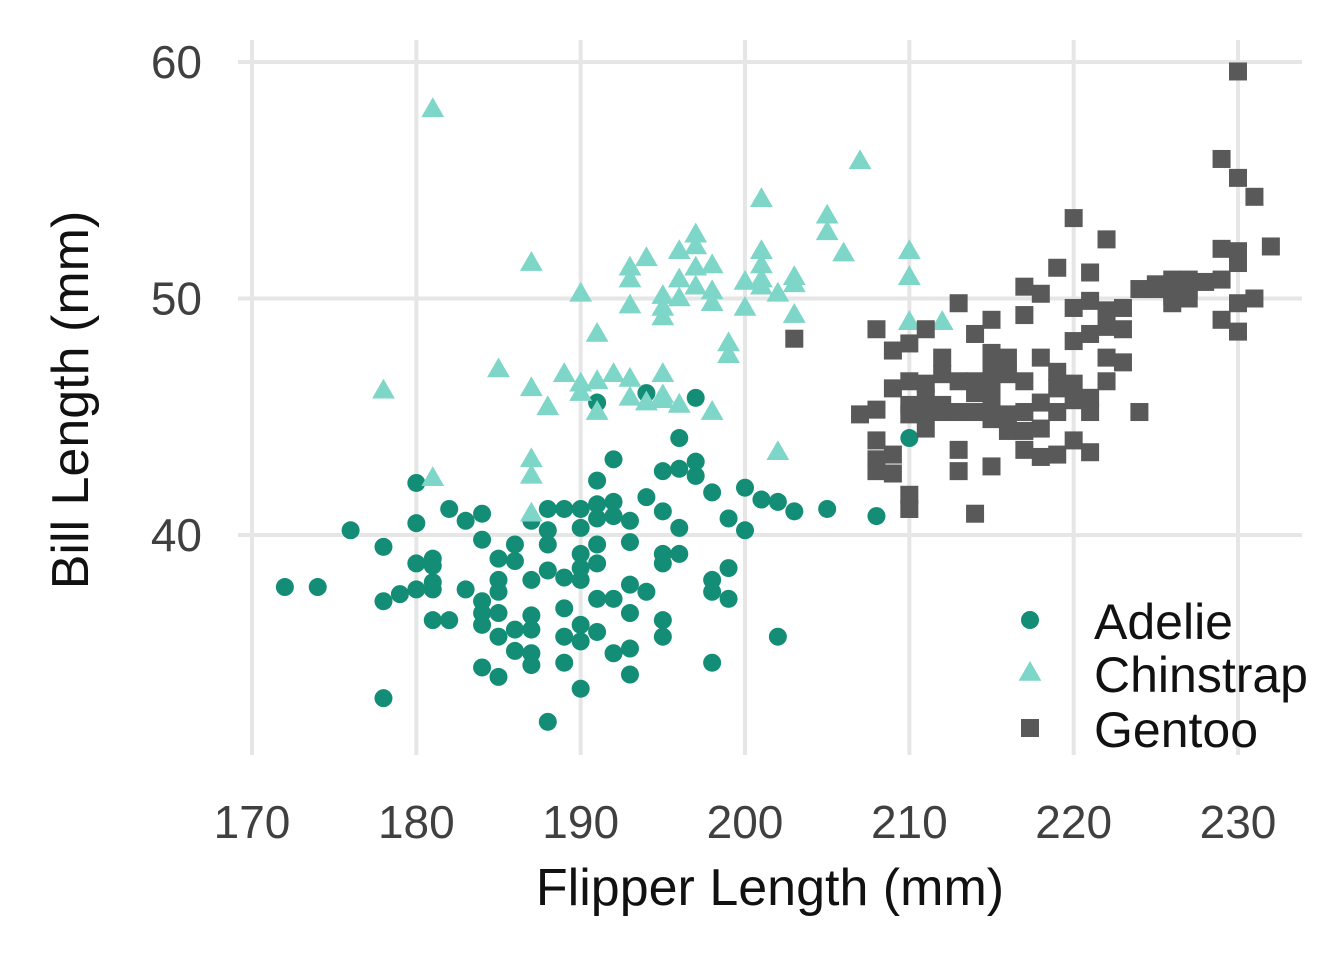 This screenshot has height=960, width=1344. I want to click on x-axis-title: Flipper Length (mm), so click(770, 888).